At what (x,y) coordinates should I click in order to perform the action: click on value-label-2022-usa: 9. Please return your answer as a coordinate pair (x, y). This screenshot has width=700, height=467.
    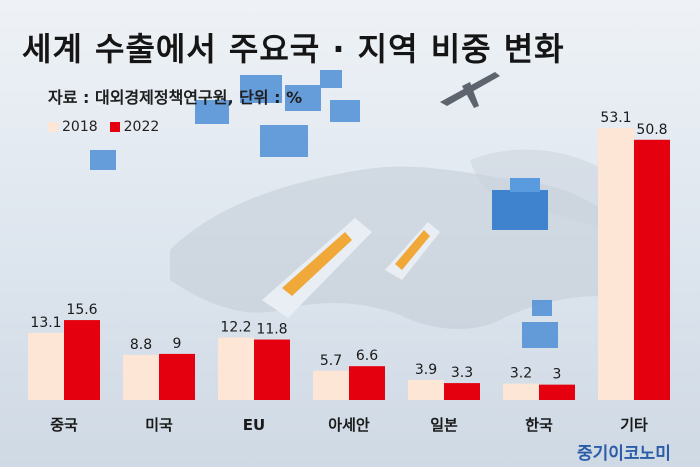
    Looking at the image, I should click on (177, 344).